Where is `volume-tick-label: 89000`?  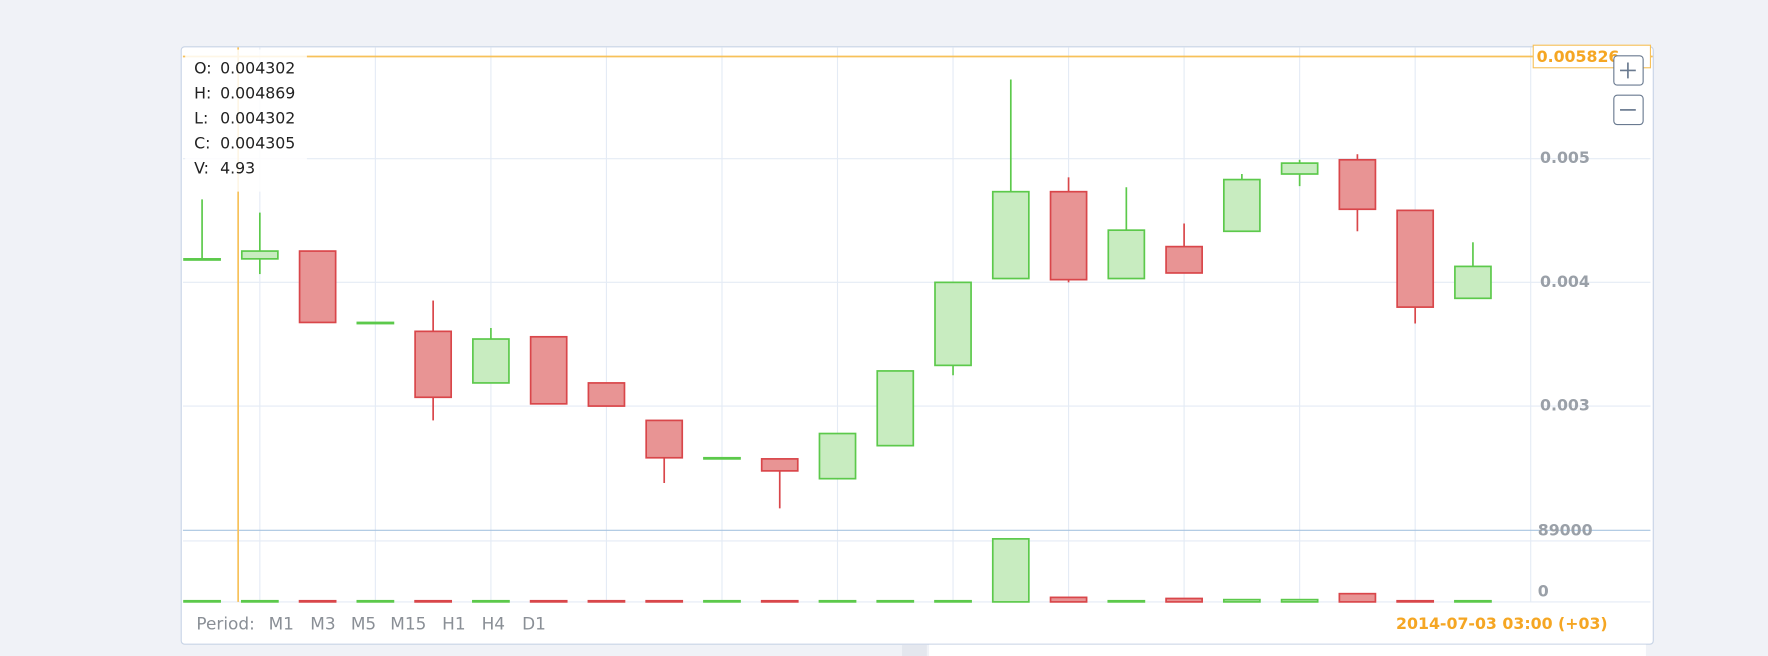
volume-tick-label: 89000 is located at coordinates (1565, 529).